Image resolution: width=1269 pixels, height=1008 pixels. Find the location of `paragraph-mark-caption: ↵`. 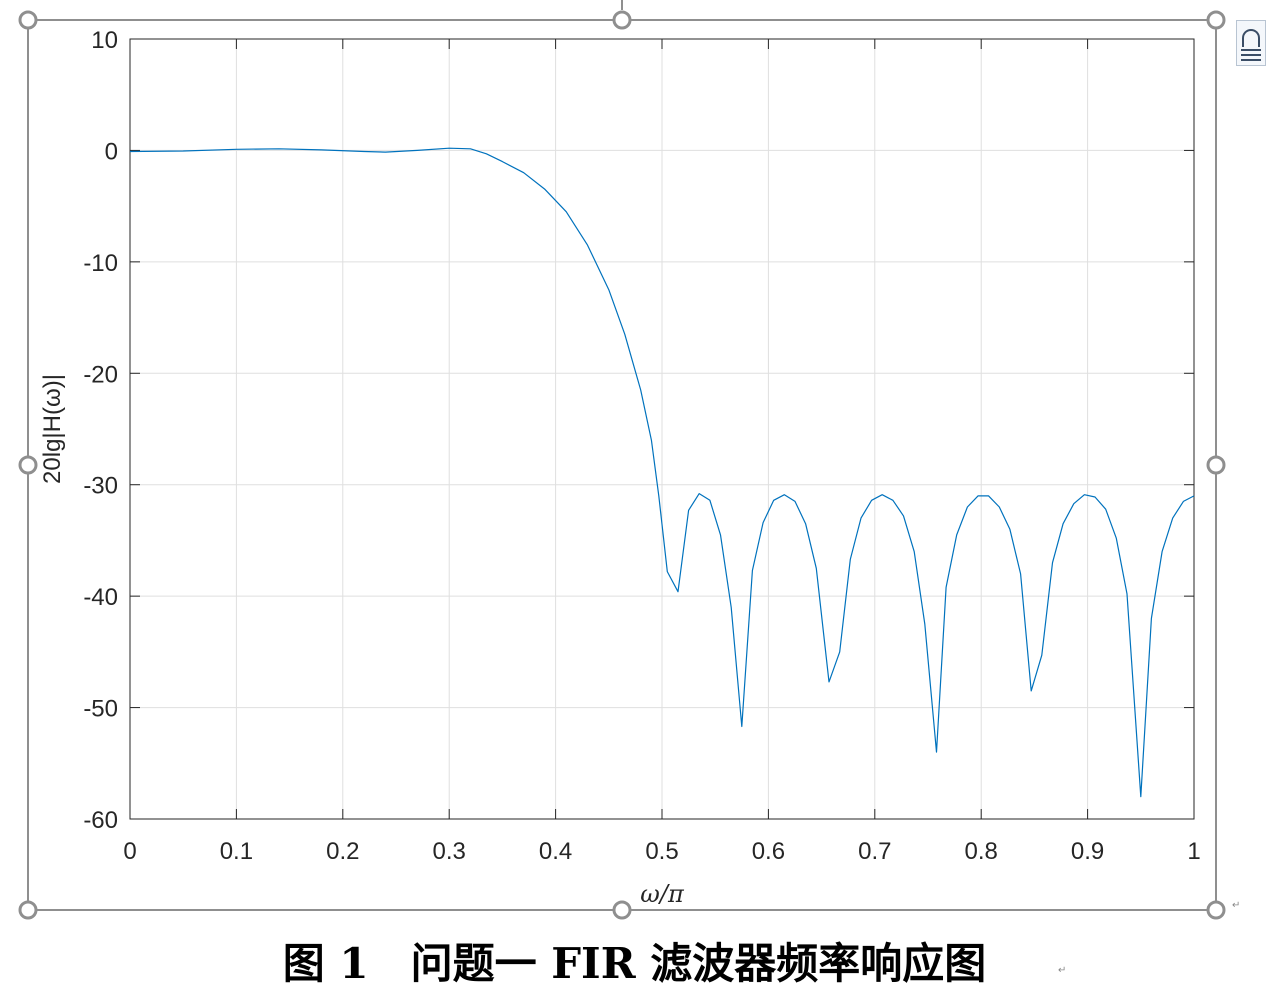

paragraph-mark-caption: ↵ is located at coordinates (1062, 970).